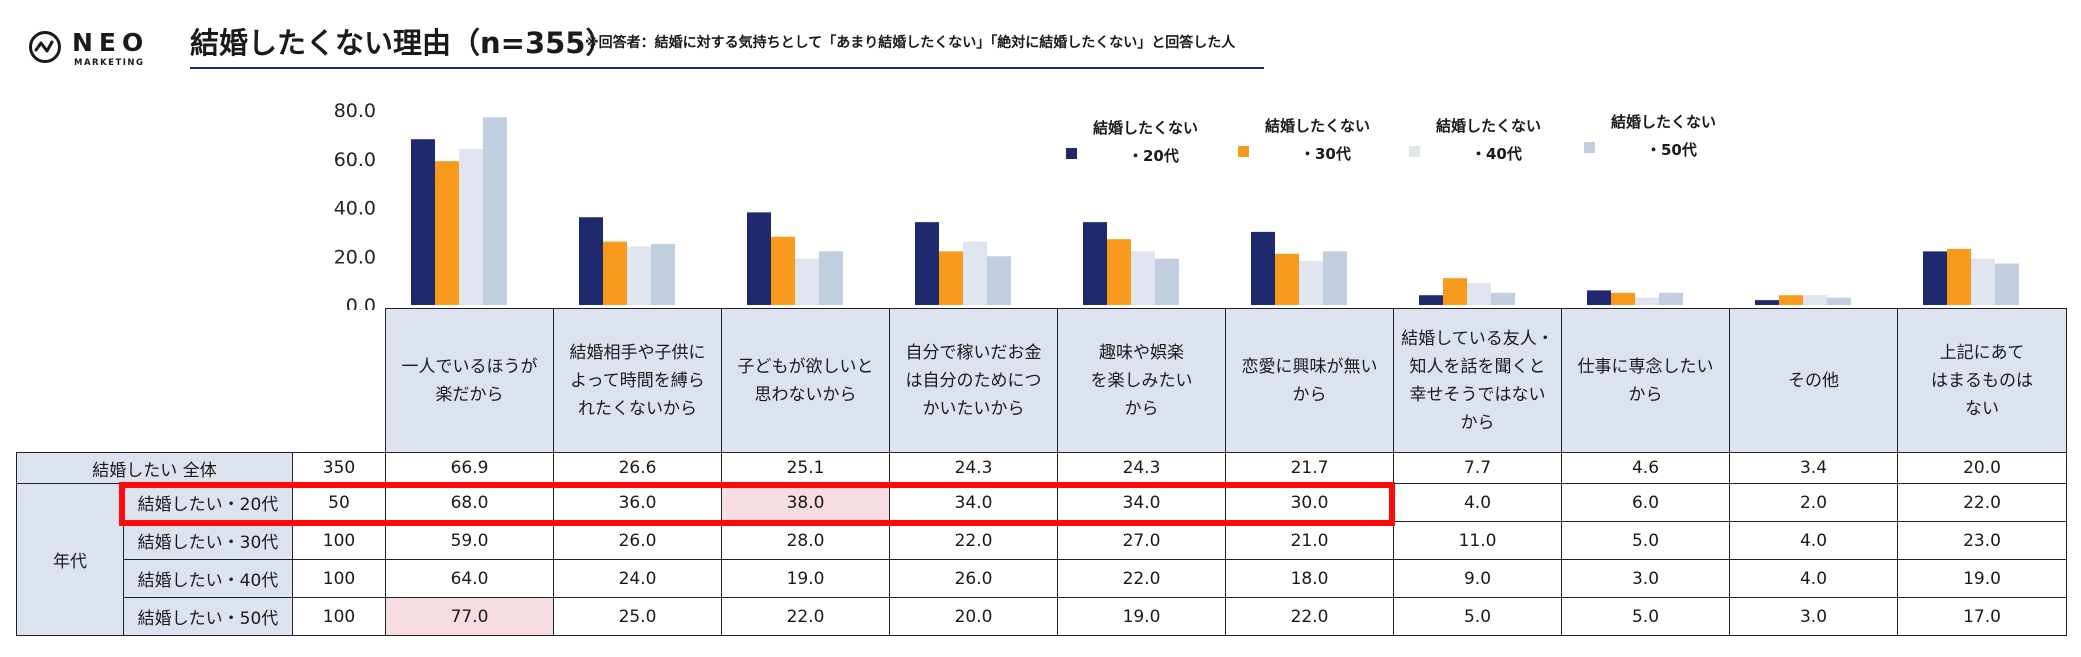 This screenshot has width=2081, height=657. I want to click on row-n: 50, so click(339, 502).